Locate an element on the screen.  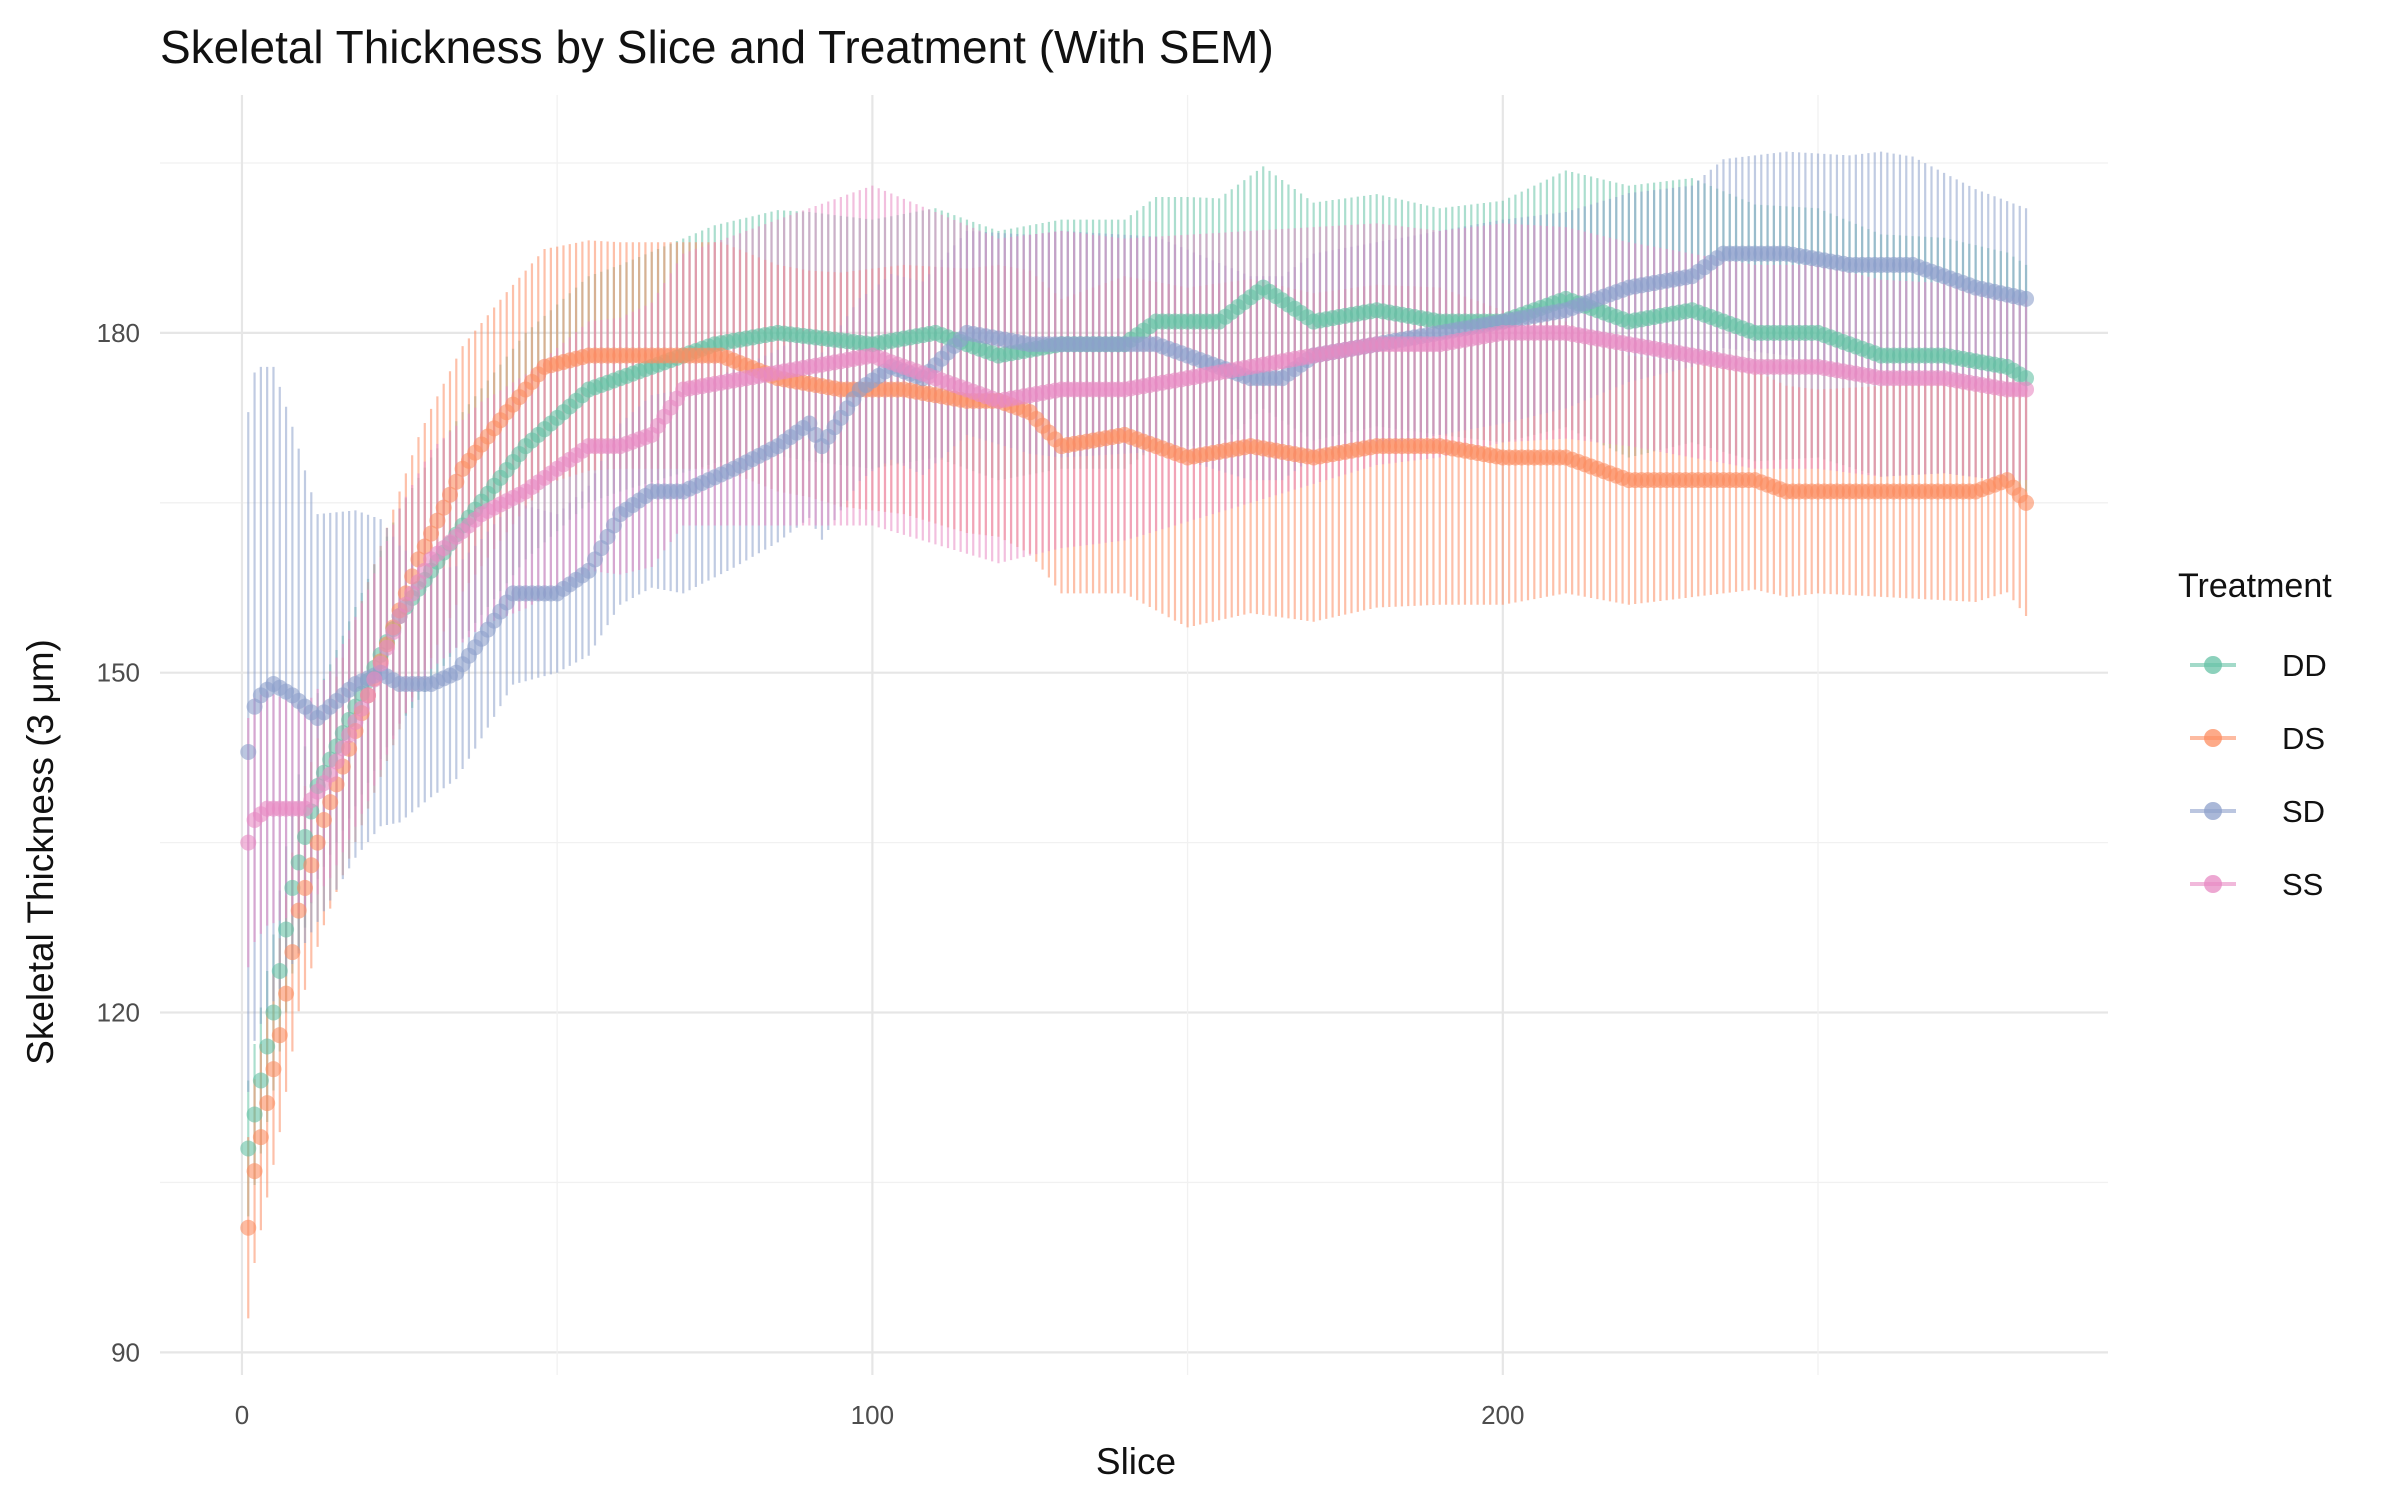
legend-label: SS is located at coordinates (2302, 884).